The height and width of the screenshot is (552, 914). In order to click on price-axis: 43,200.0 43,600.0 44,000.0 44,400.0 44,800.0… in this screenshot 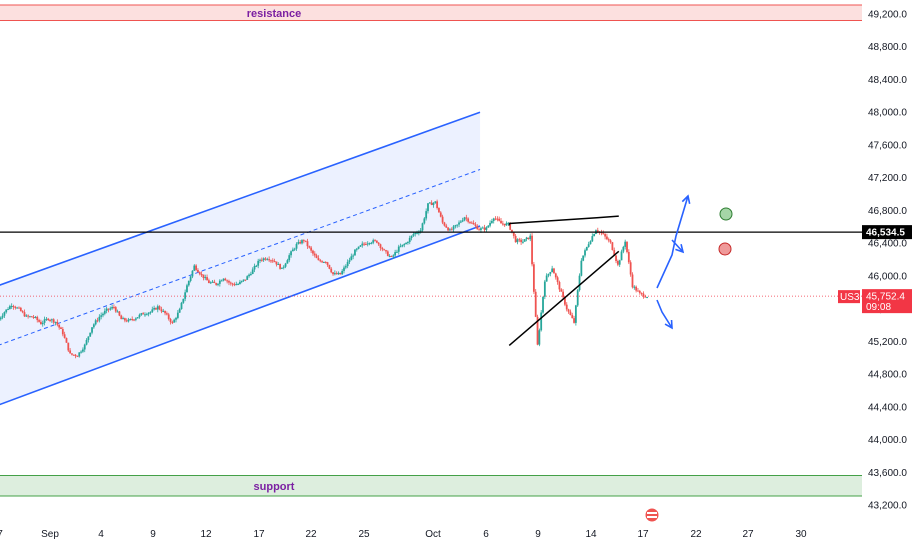, I will do `click(887, 261)`.